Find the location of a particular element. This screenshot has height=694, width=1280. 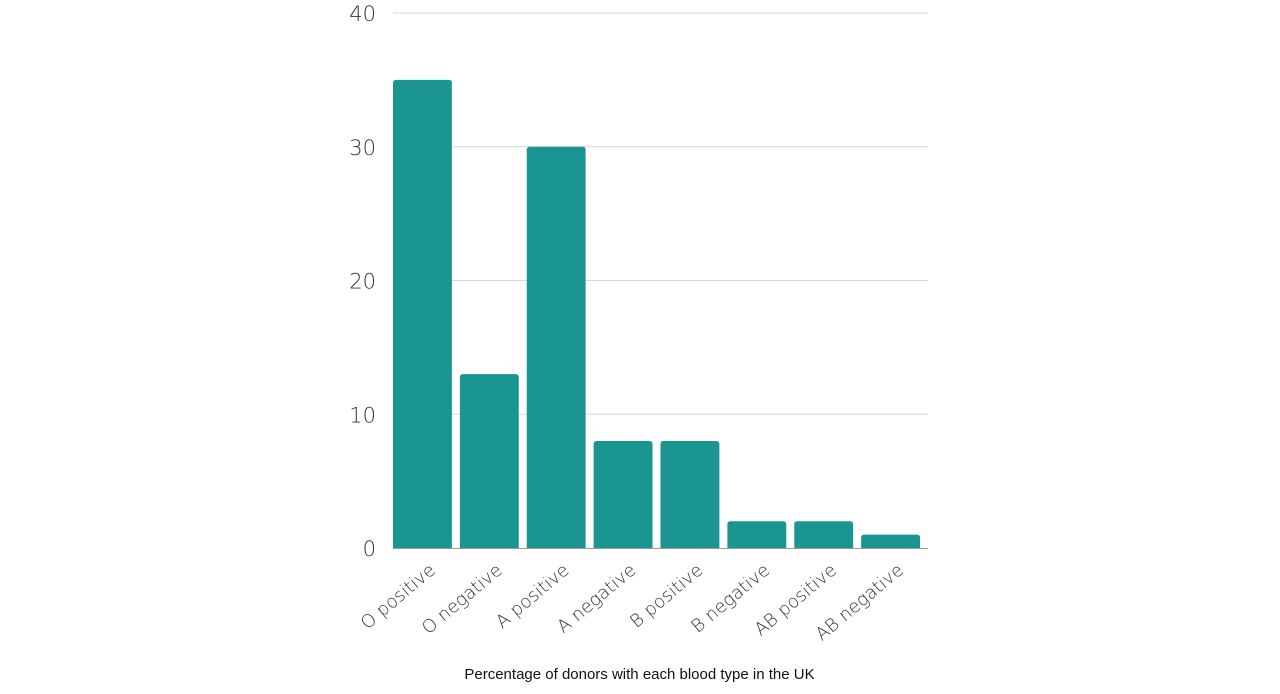

bar-o-negative is located at coordinates (489, 461).